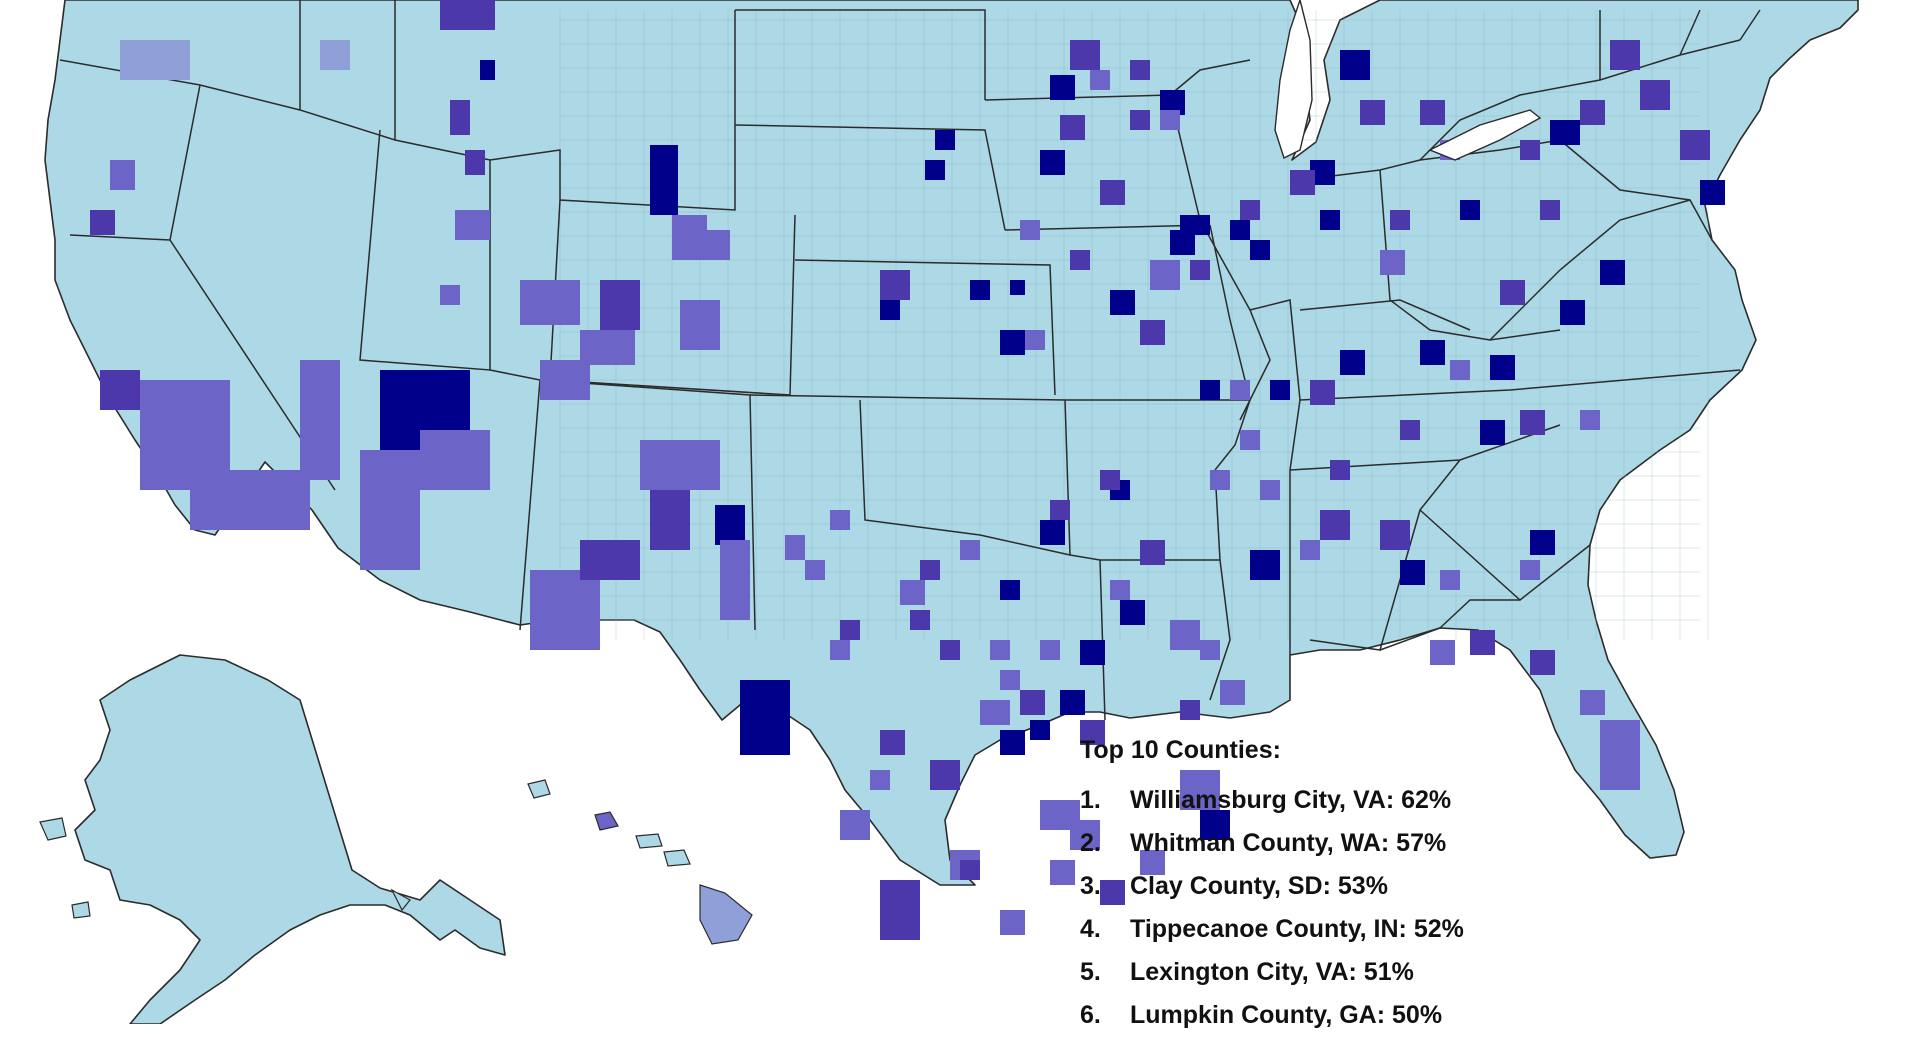 The width and height of the screenshot is (1920, 1037). I want to click on alaska-landmass, so click(290, 839).